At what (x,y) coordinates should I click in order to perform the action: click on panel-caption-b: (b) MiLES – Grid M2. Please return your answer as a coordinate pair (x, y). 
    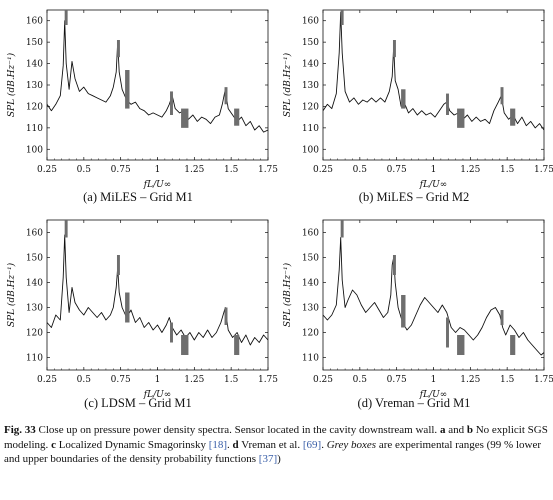
    Looking at the image, I should click on (414, 197).